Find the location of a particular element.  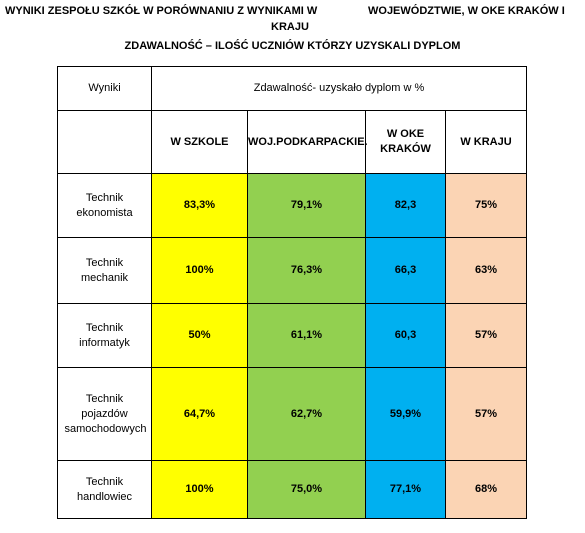

value-oke: 77,1% is located at coordinates (405, 489).